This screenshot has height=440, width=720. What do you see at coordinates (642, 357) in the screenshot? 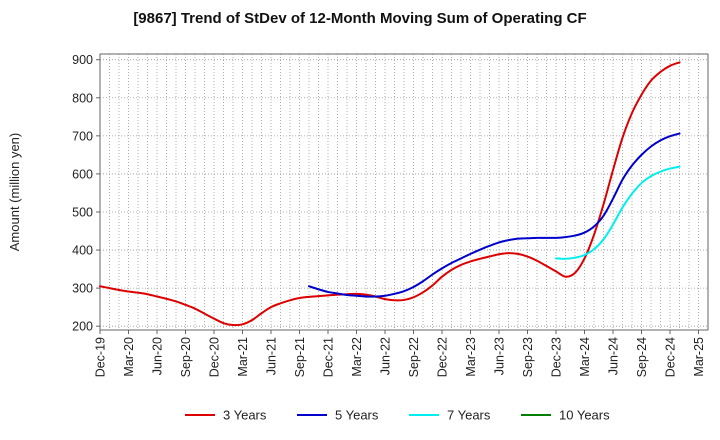
I see `x-tick-label: Sep-24` at bounding box center [642, 357].